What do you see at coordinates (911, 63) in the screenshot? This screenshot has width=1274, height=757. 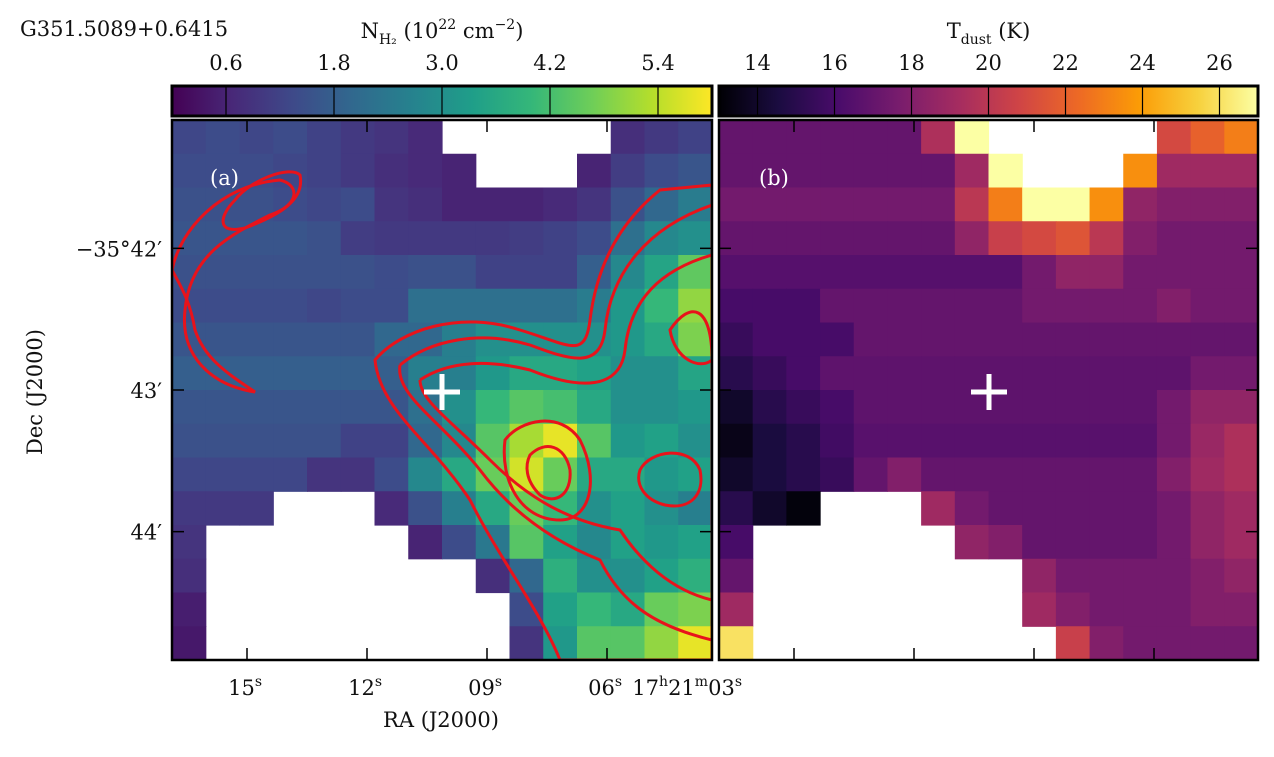 I see `colorbar-tick-label: 18` at bounding box center [911, 63].